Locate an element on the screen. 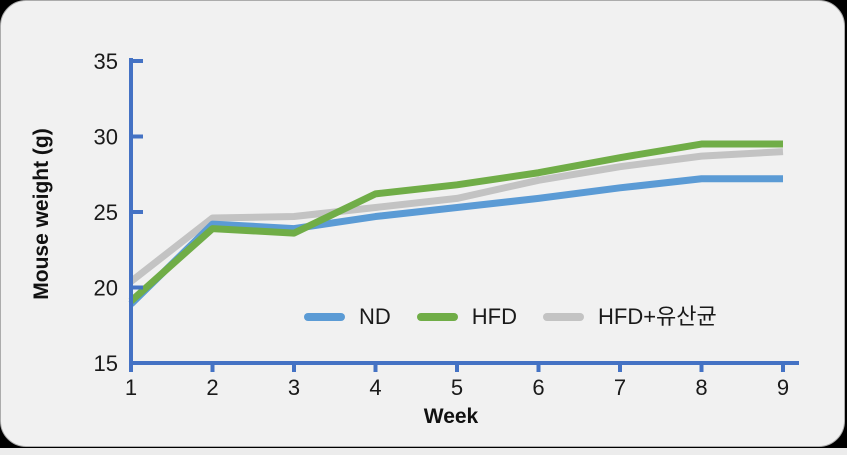  x-tick-label: 4 is located at coordinates (375, 387).